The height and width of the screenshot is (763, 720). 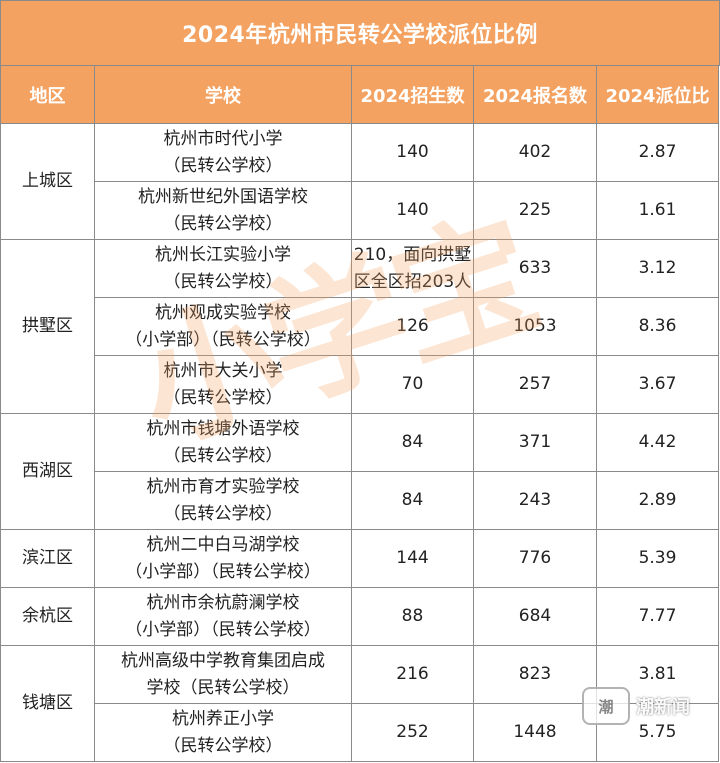 I want to click on header-applicants: 2024报名数, so click(x=535, y=94).